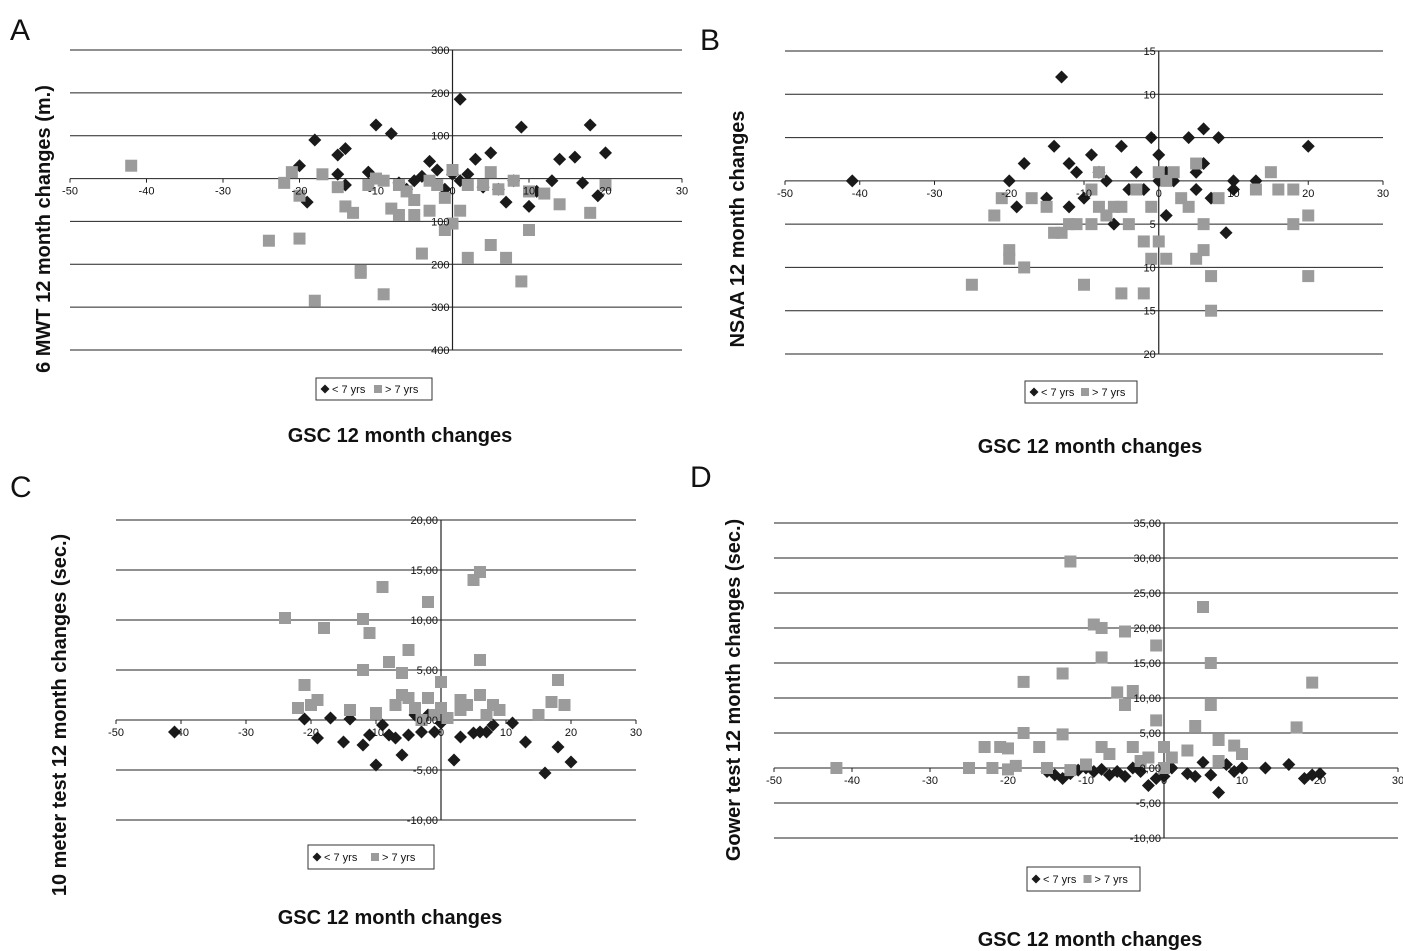 The image size is (1403, 951). Describe the element at coordinates (1036, 879) in the screenshot. I see `legend-diamond-icon` at that location.